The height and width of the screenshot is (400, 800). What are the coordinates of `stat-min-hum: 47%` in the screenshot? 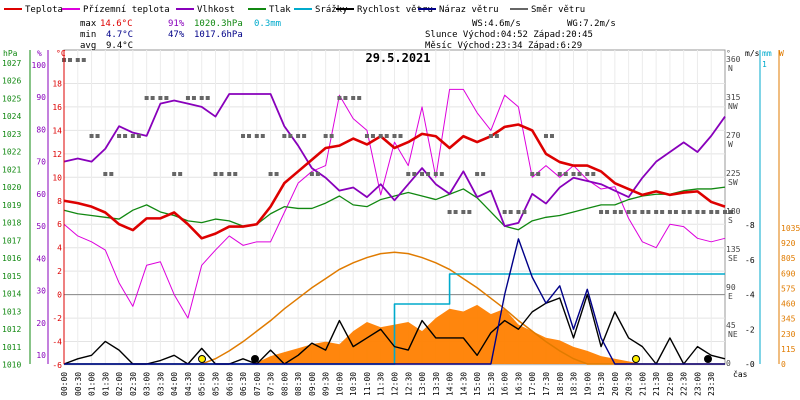 It's located at (176, 35).